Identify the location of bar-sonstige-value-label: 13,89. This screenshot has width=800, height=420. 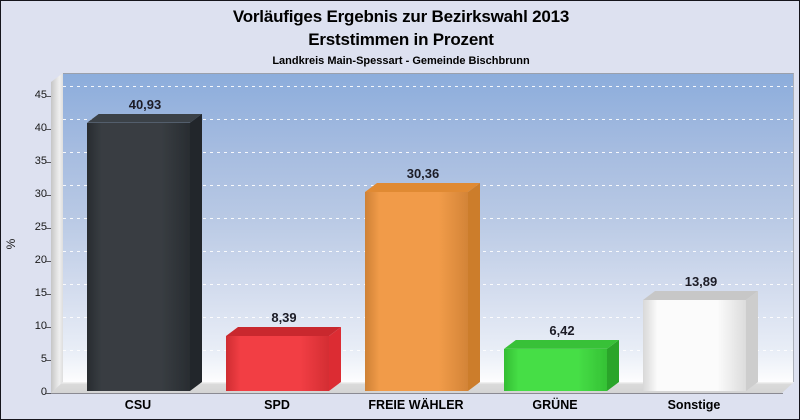
(701, 281).